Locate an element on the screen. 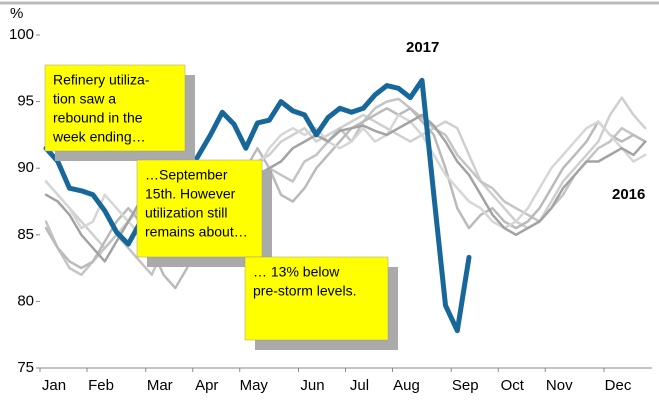 The image size is (659, 401). y-axis-label: % is located at coordinates (16, 13).